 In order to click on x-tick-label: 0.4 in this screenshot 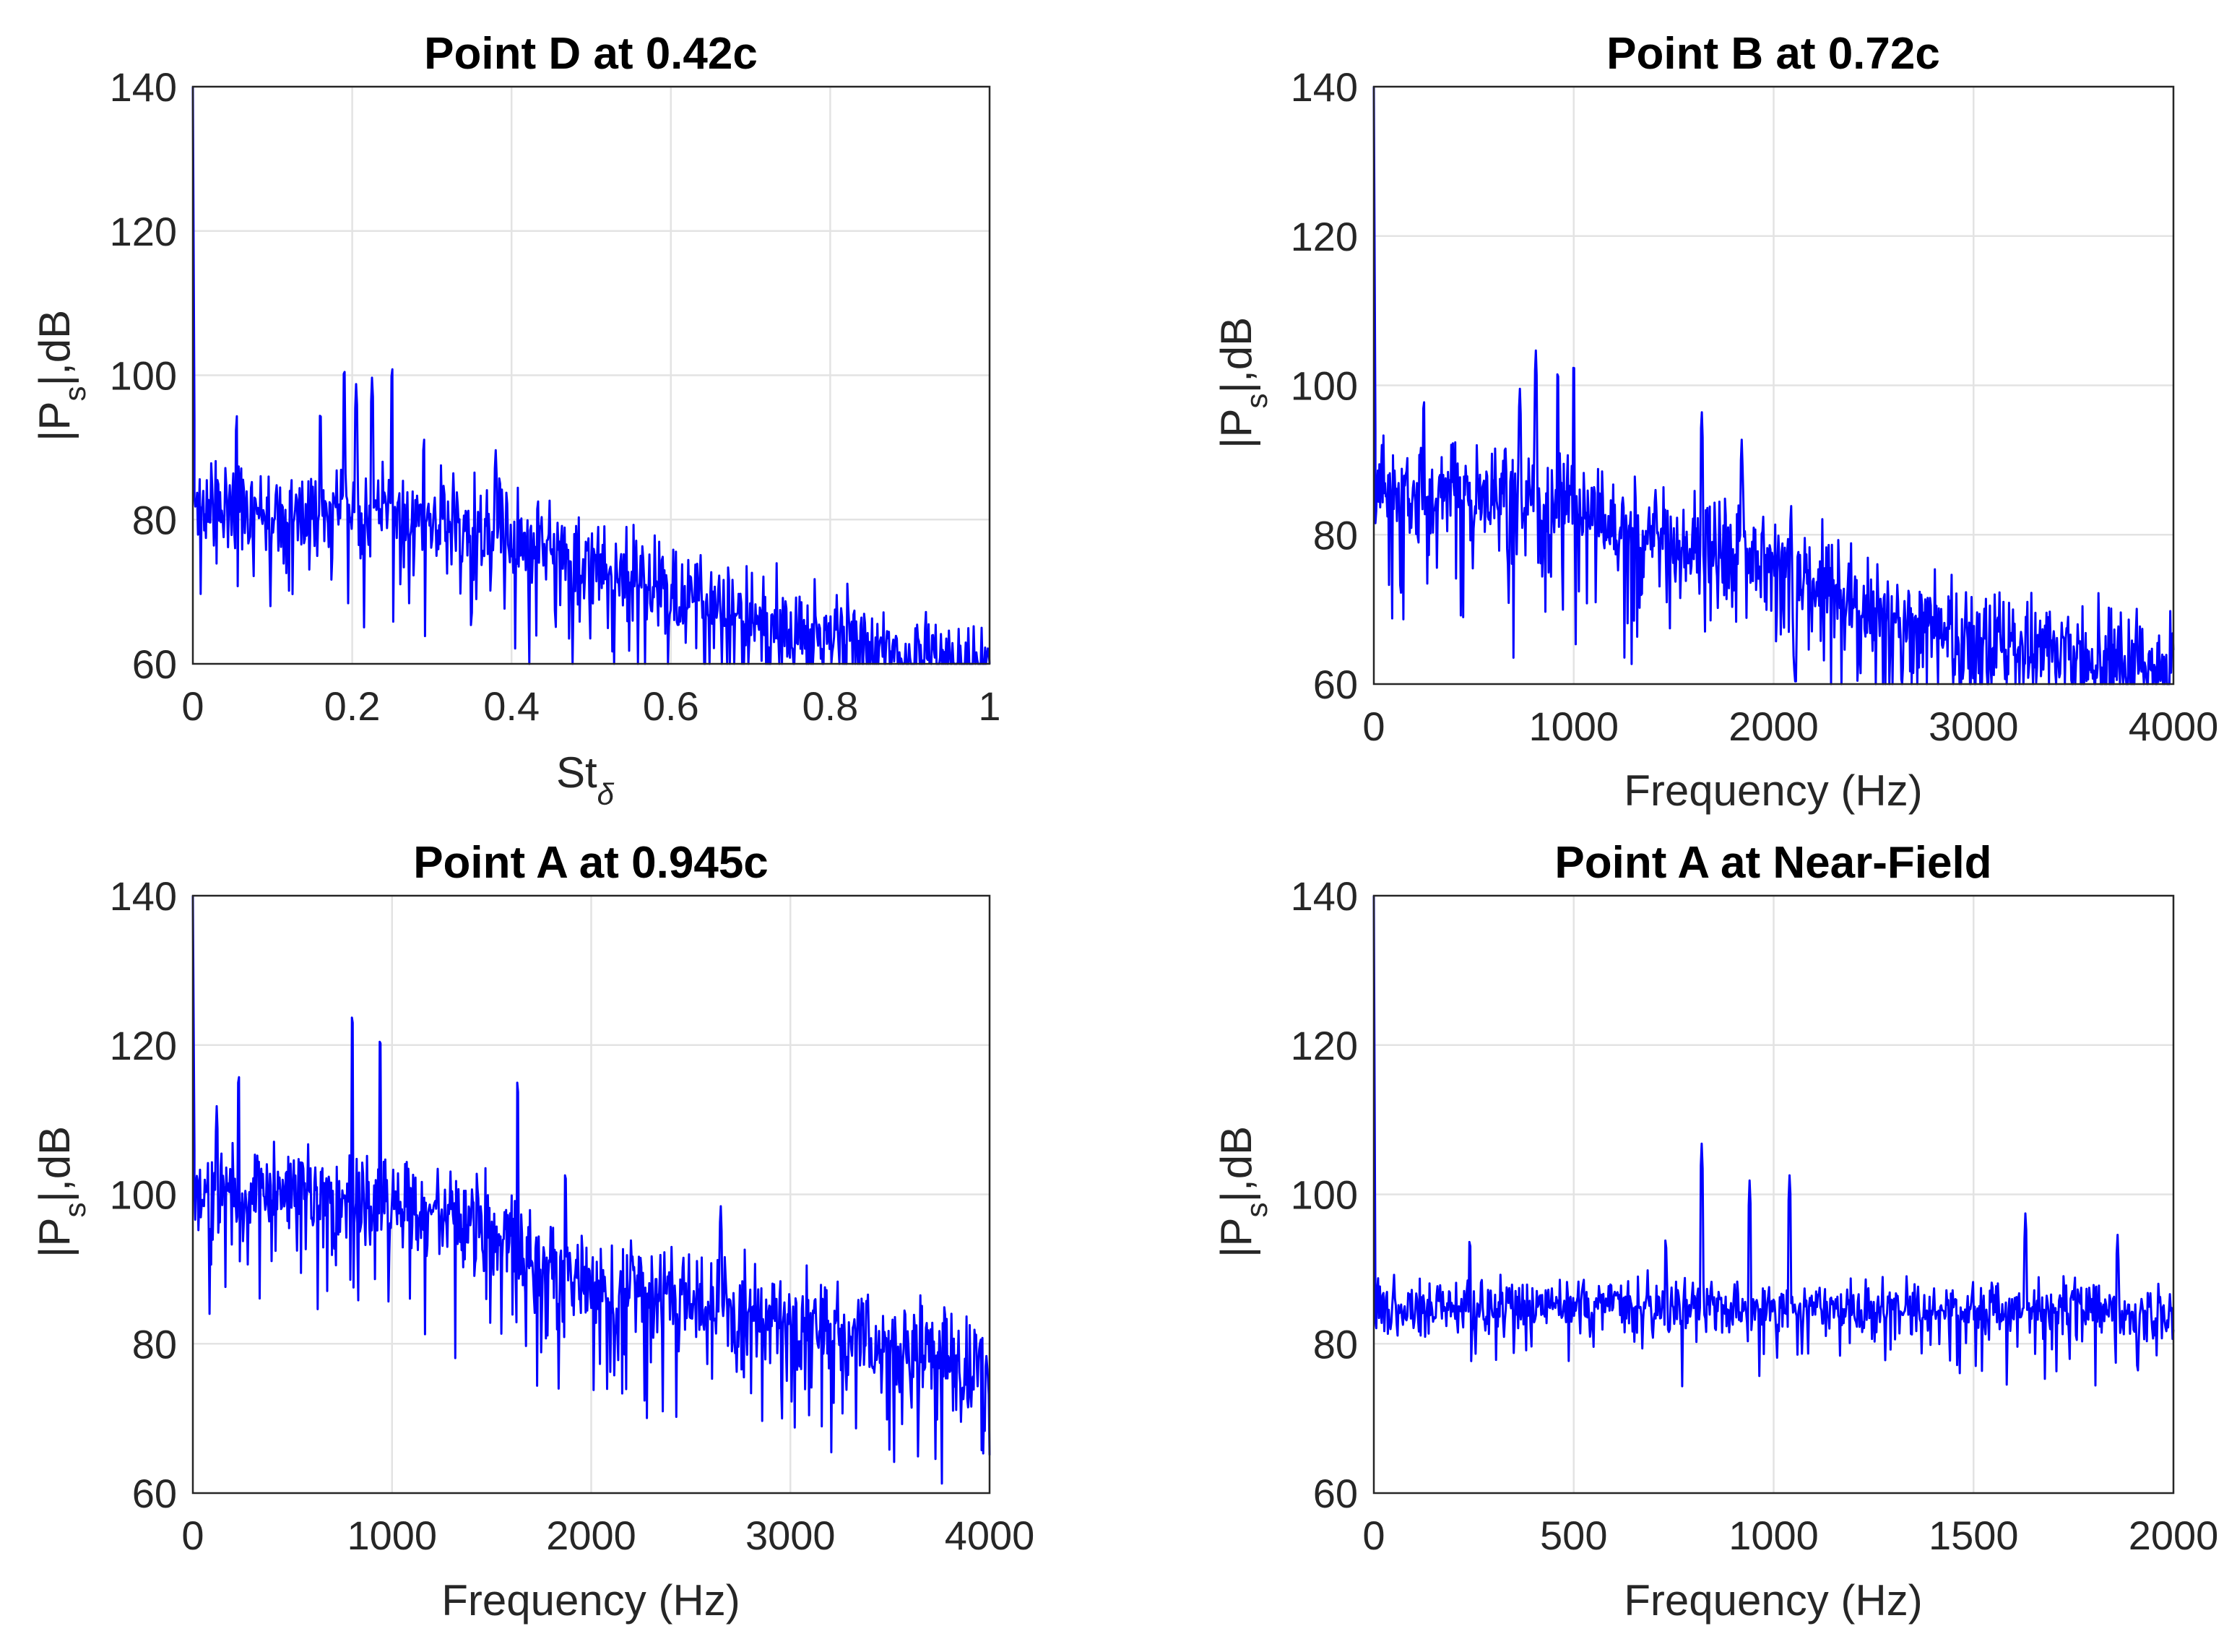, I will do `click(512, 706)`.